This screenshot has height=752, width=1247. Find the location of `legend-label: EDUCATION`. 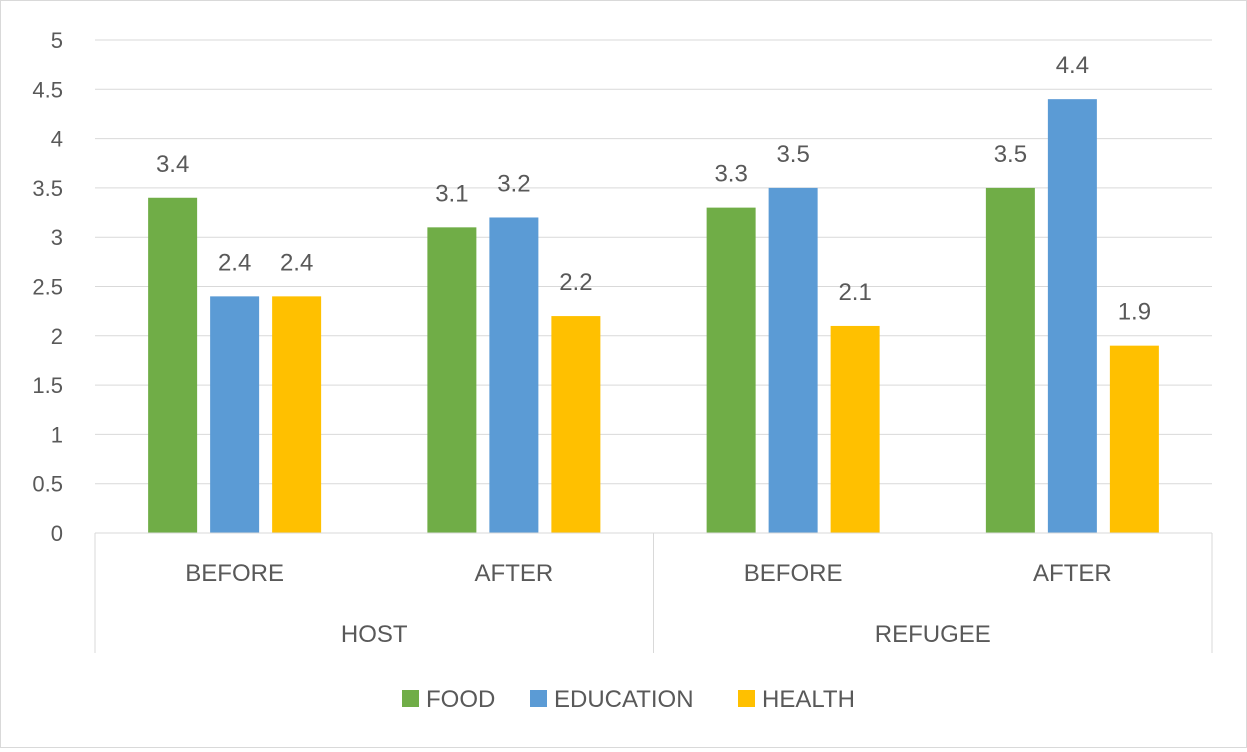

legend-label: EDUCATION is located at coordinates (624, 699).